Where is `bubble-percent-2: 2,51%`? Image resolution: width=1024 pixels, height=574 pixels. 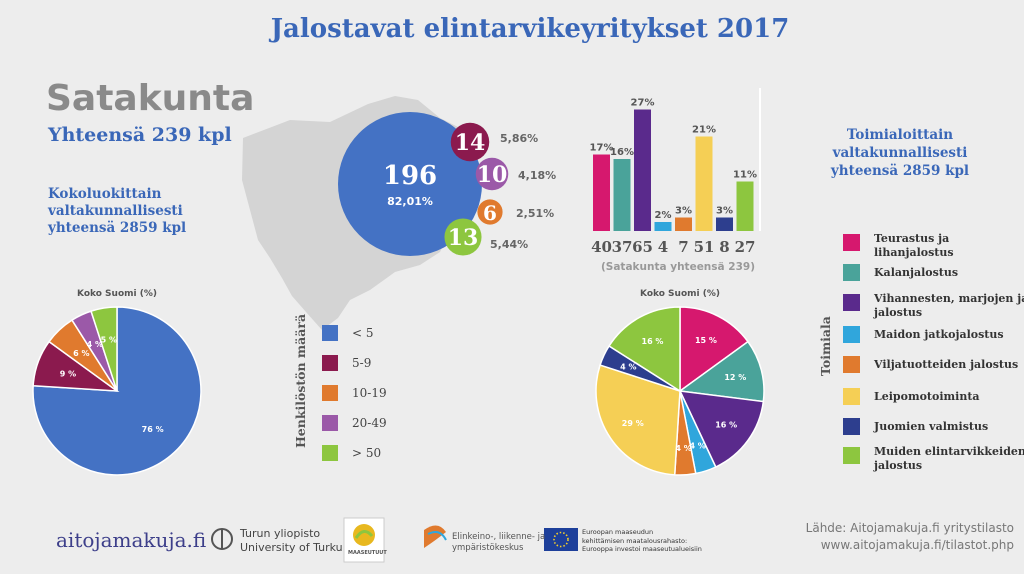
bubble-percent-2: 2,51% is located at coordinates (535, 213).